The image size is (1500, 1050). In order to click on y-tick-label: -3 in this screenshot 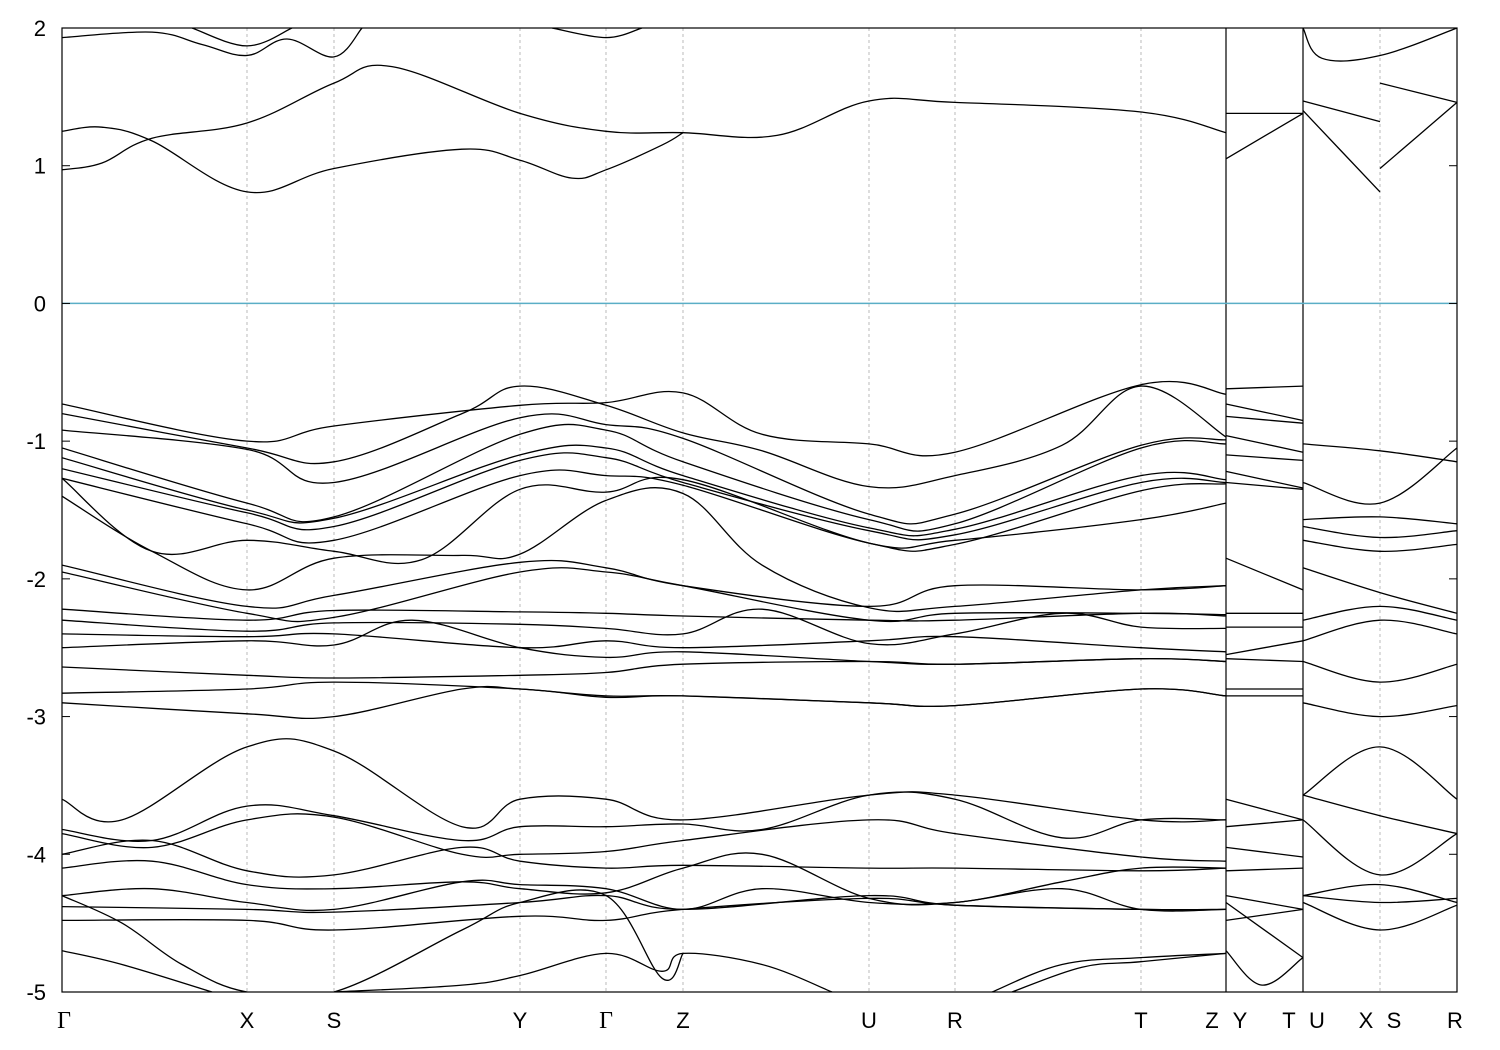, I will do `click(36, 717)`.